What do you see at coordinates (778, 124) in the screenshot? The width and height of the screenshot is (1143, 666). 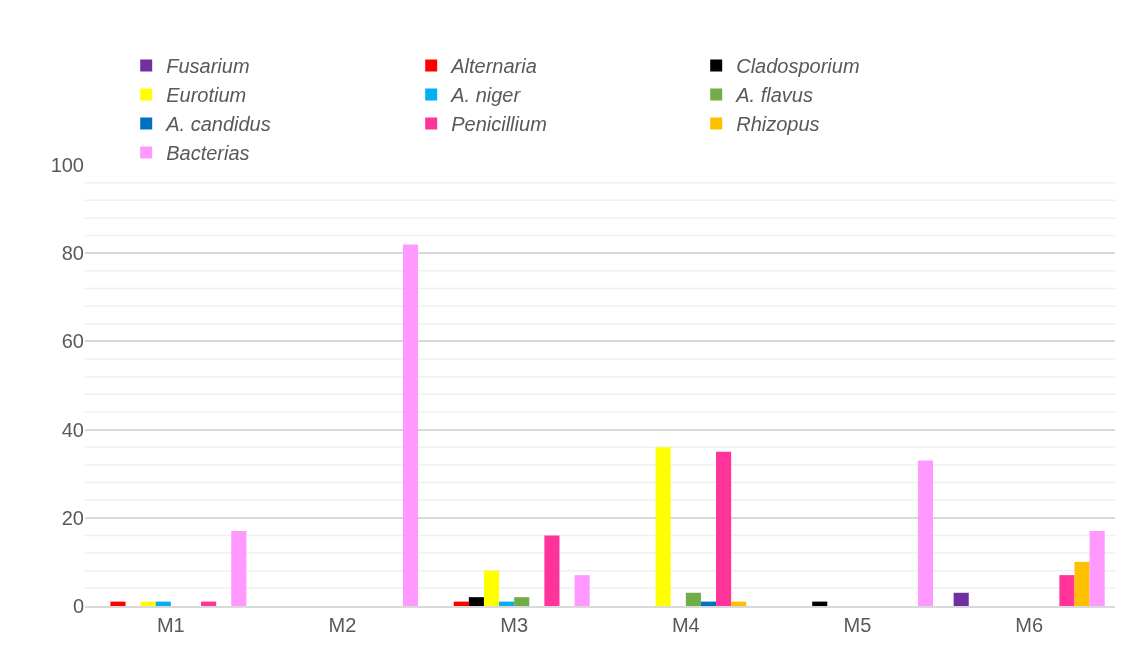 I see `legend-label: Rhizopus` at bounding box center [778, 124].